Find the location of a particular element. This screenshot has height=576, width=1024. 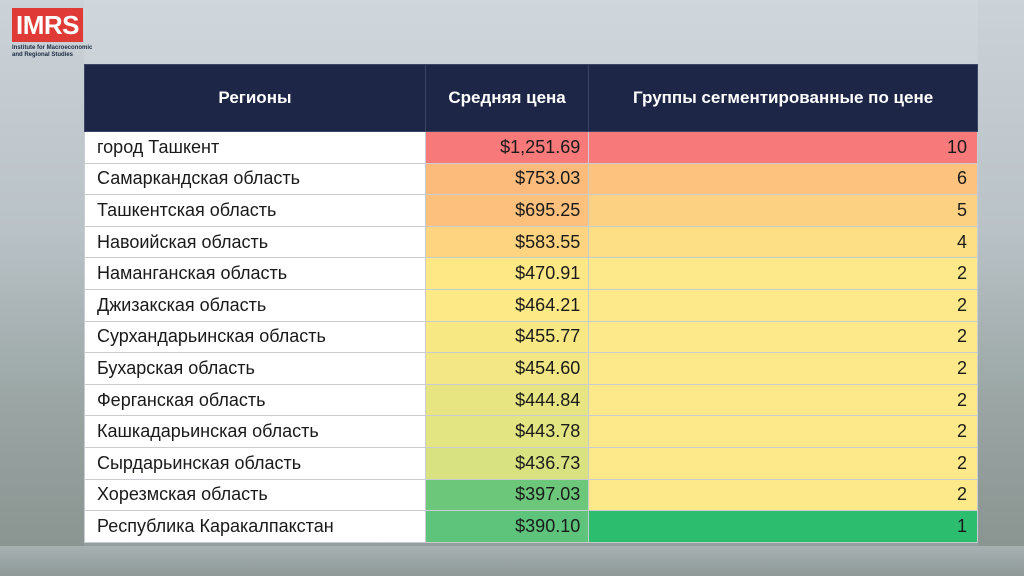

group-cell: 1 is located at coordinates (783, 526).